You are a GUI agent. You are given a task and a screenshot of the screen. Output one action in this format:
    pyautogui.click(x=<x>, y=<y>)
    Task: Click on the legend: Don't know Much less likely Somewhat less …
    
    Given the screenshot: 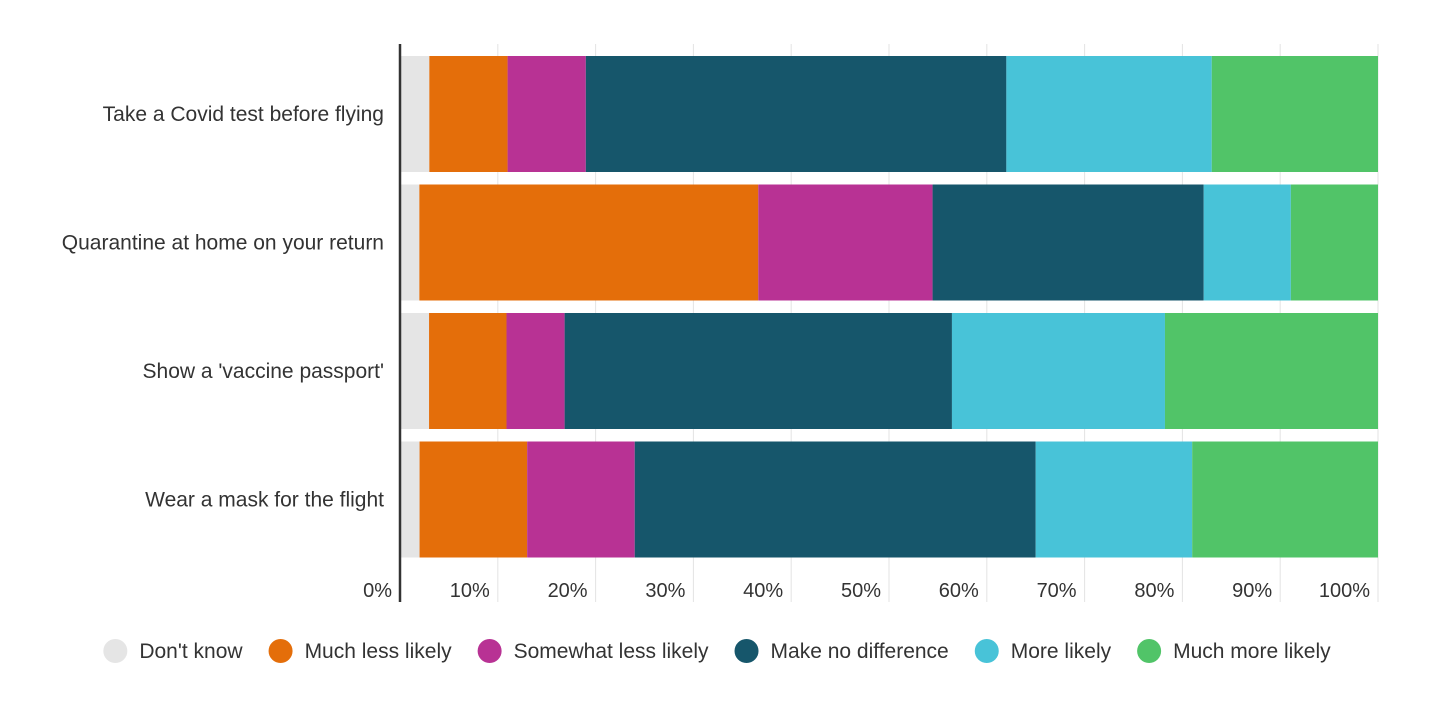 What is the action you would take?
    pyautogui.click(x=717, y=651)
    